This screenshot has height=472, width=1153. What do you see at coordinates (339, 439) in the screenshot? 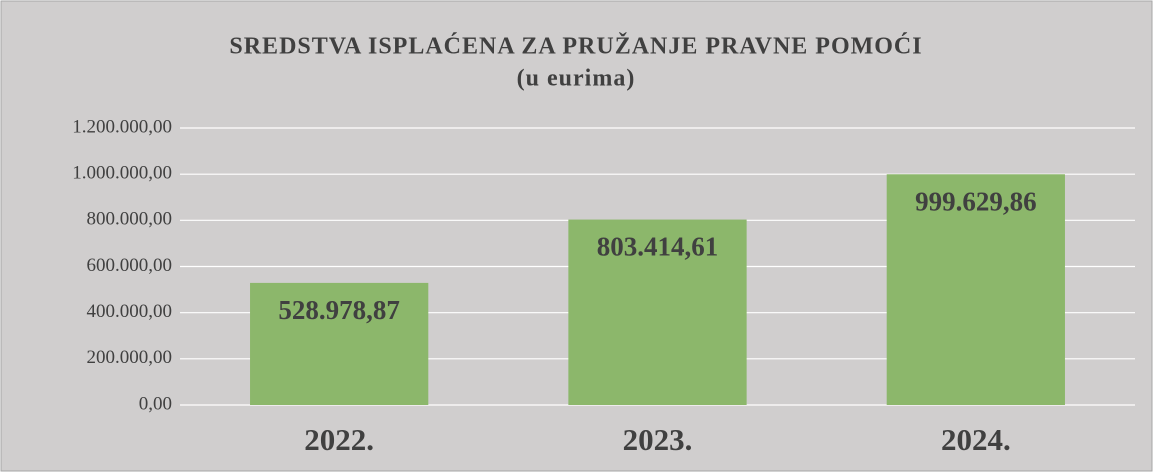
I see `x-tick-label: 2022.` at bounding box center [339, 439].